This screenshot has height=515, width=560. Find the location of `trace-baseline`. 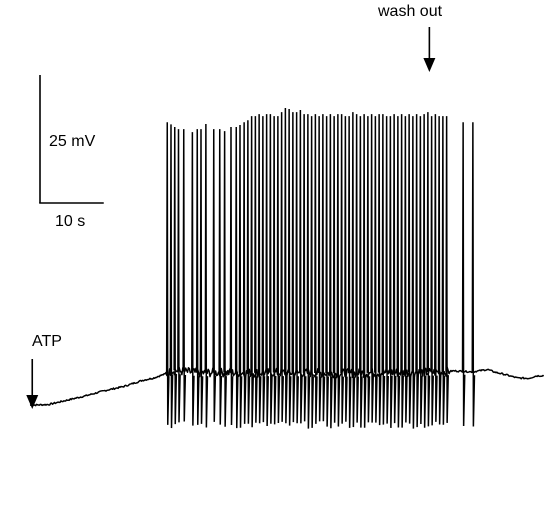

trace-baseline is located at coordinates (287, 386).